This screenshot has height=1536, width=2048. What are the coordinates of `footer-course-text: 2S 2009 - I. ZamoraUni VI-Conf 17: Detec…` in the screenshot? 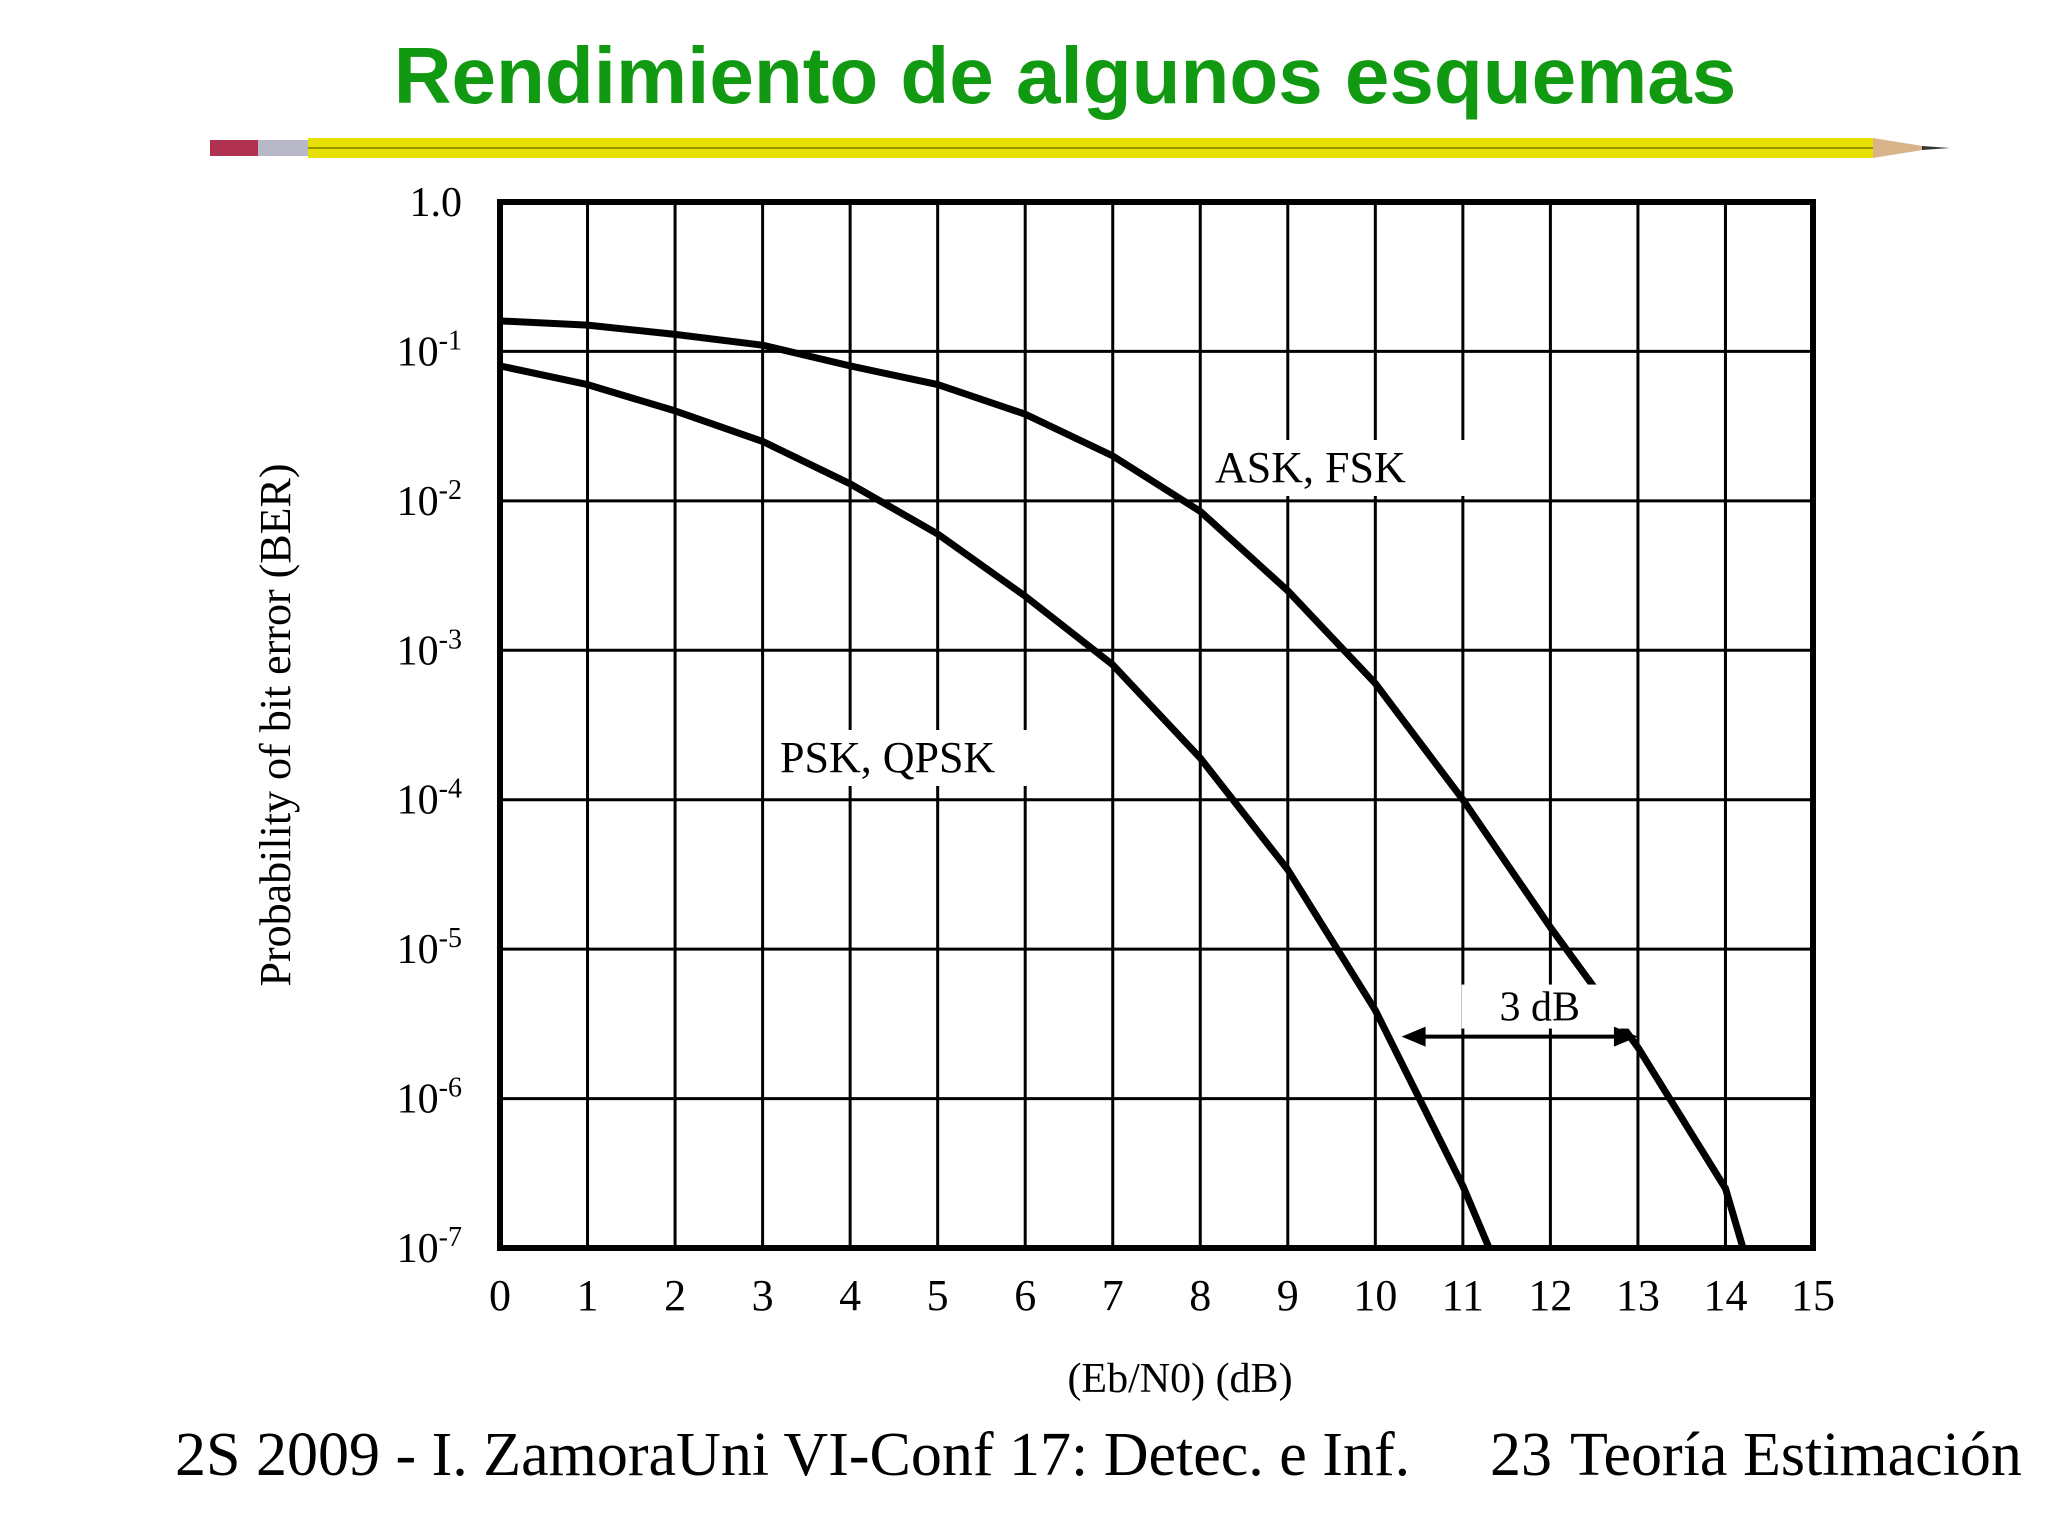 It's located at (793, 1455).